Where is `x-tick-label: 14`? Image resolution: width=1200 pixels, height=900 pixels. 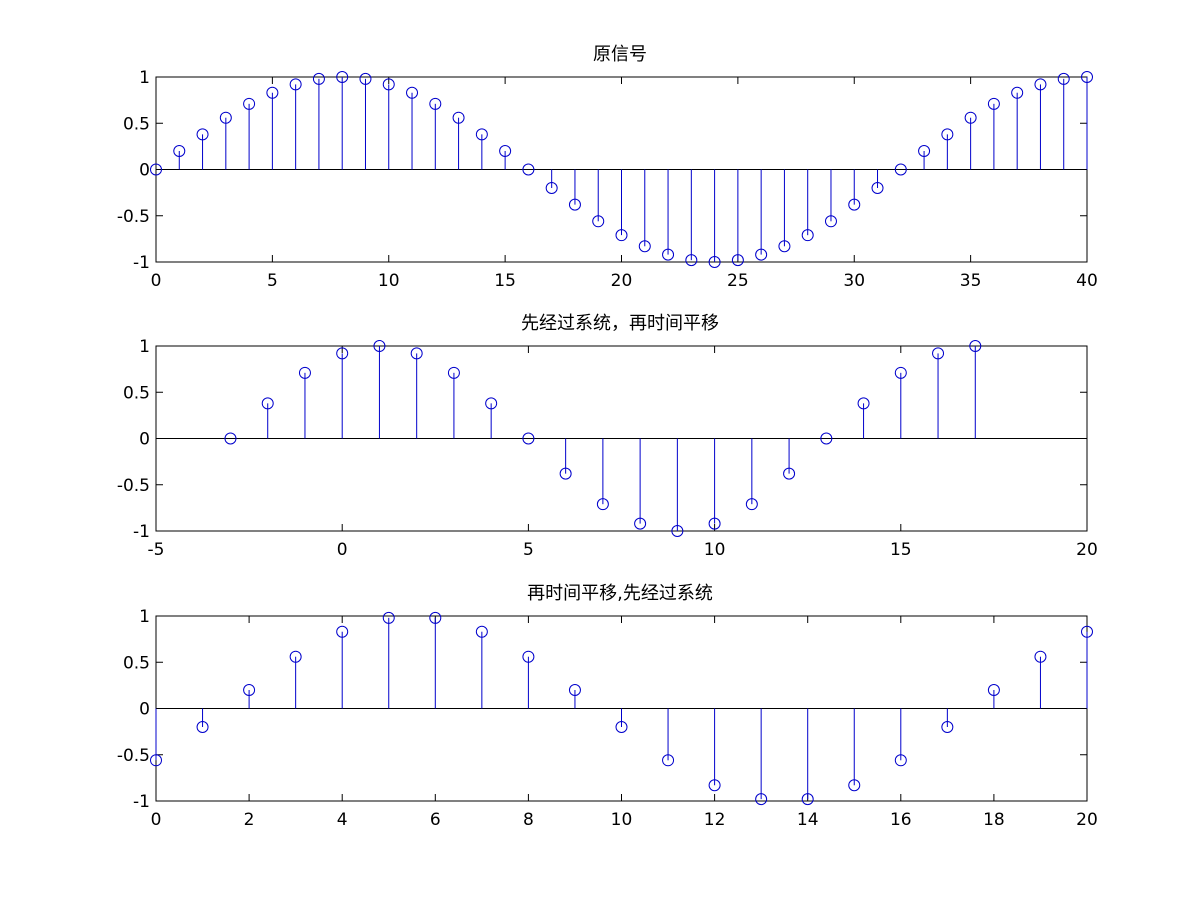
x-tick-label: 14 is located at coordinates (808, 820).